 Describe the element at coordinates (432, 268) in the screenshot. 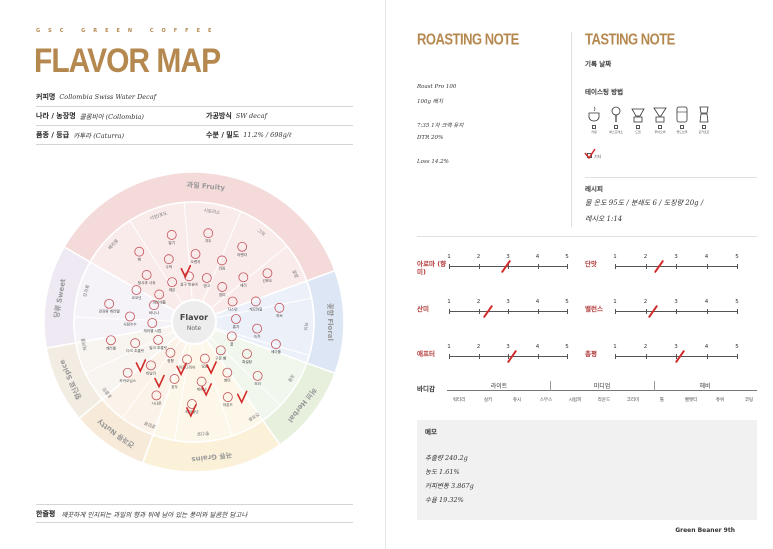

I see `scale-label: 아로마 (향미)` at that location.